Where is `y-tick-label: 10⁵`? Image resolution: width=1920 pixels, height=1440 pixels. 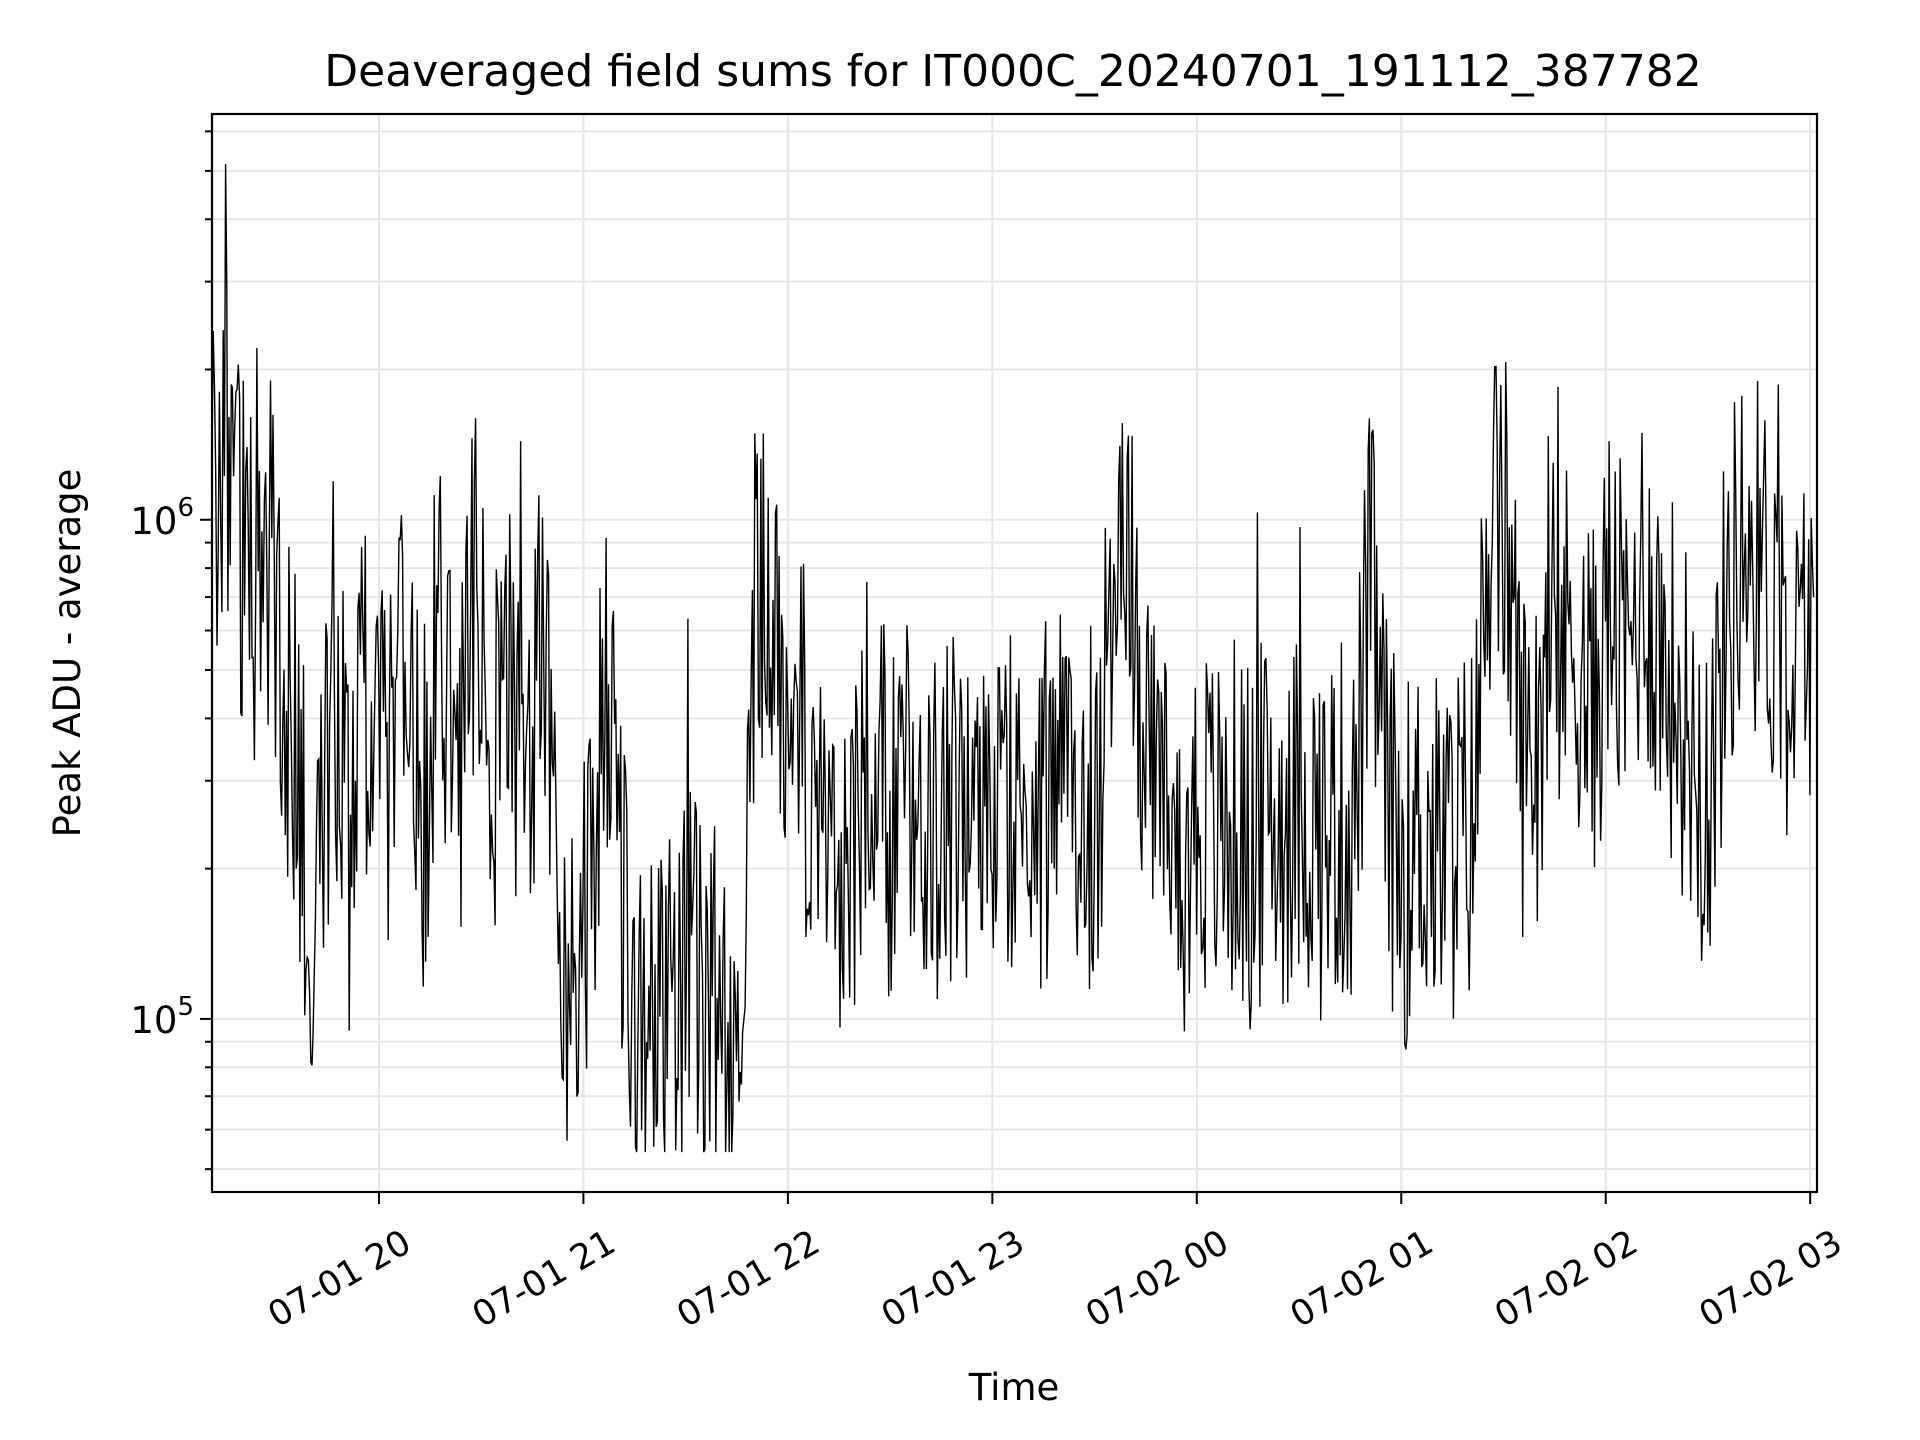 y-tick-label: 10⁵ is located at coordinates (162, 1017).